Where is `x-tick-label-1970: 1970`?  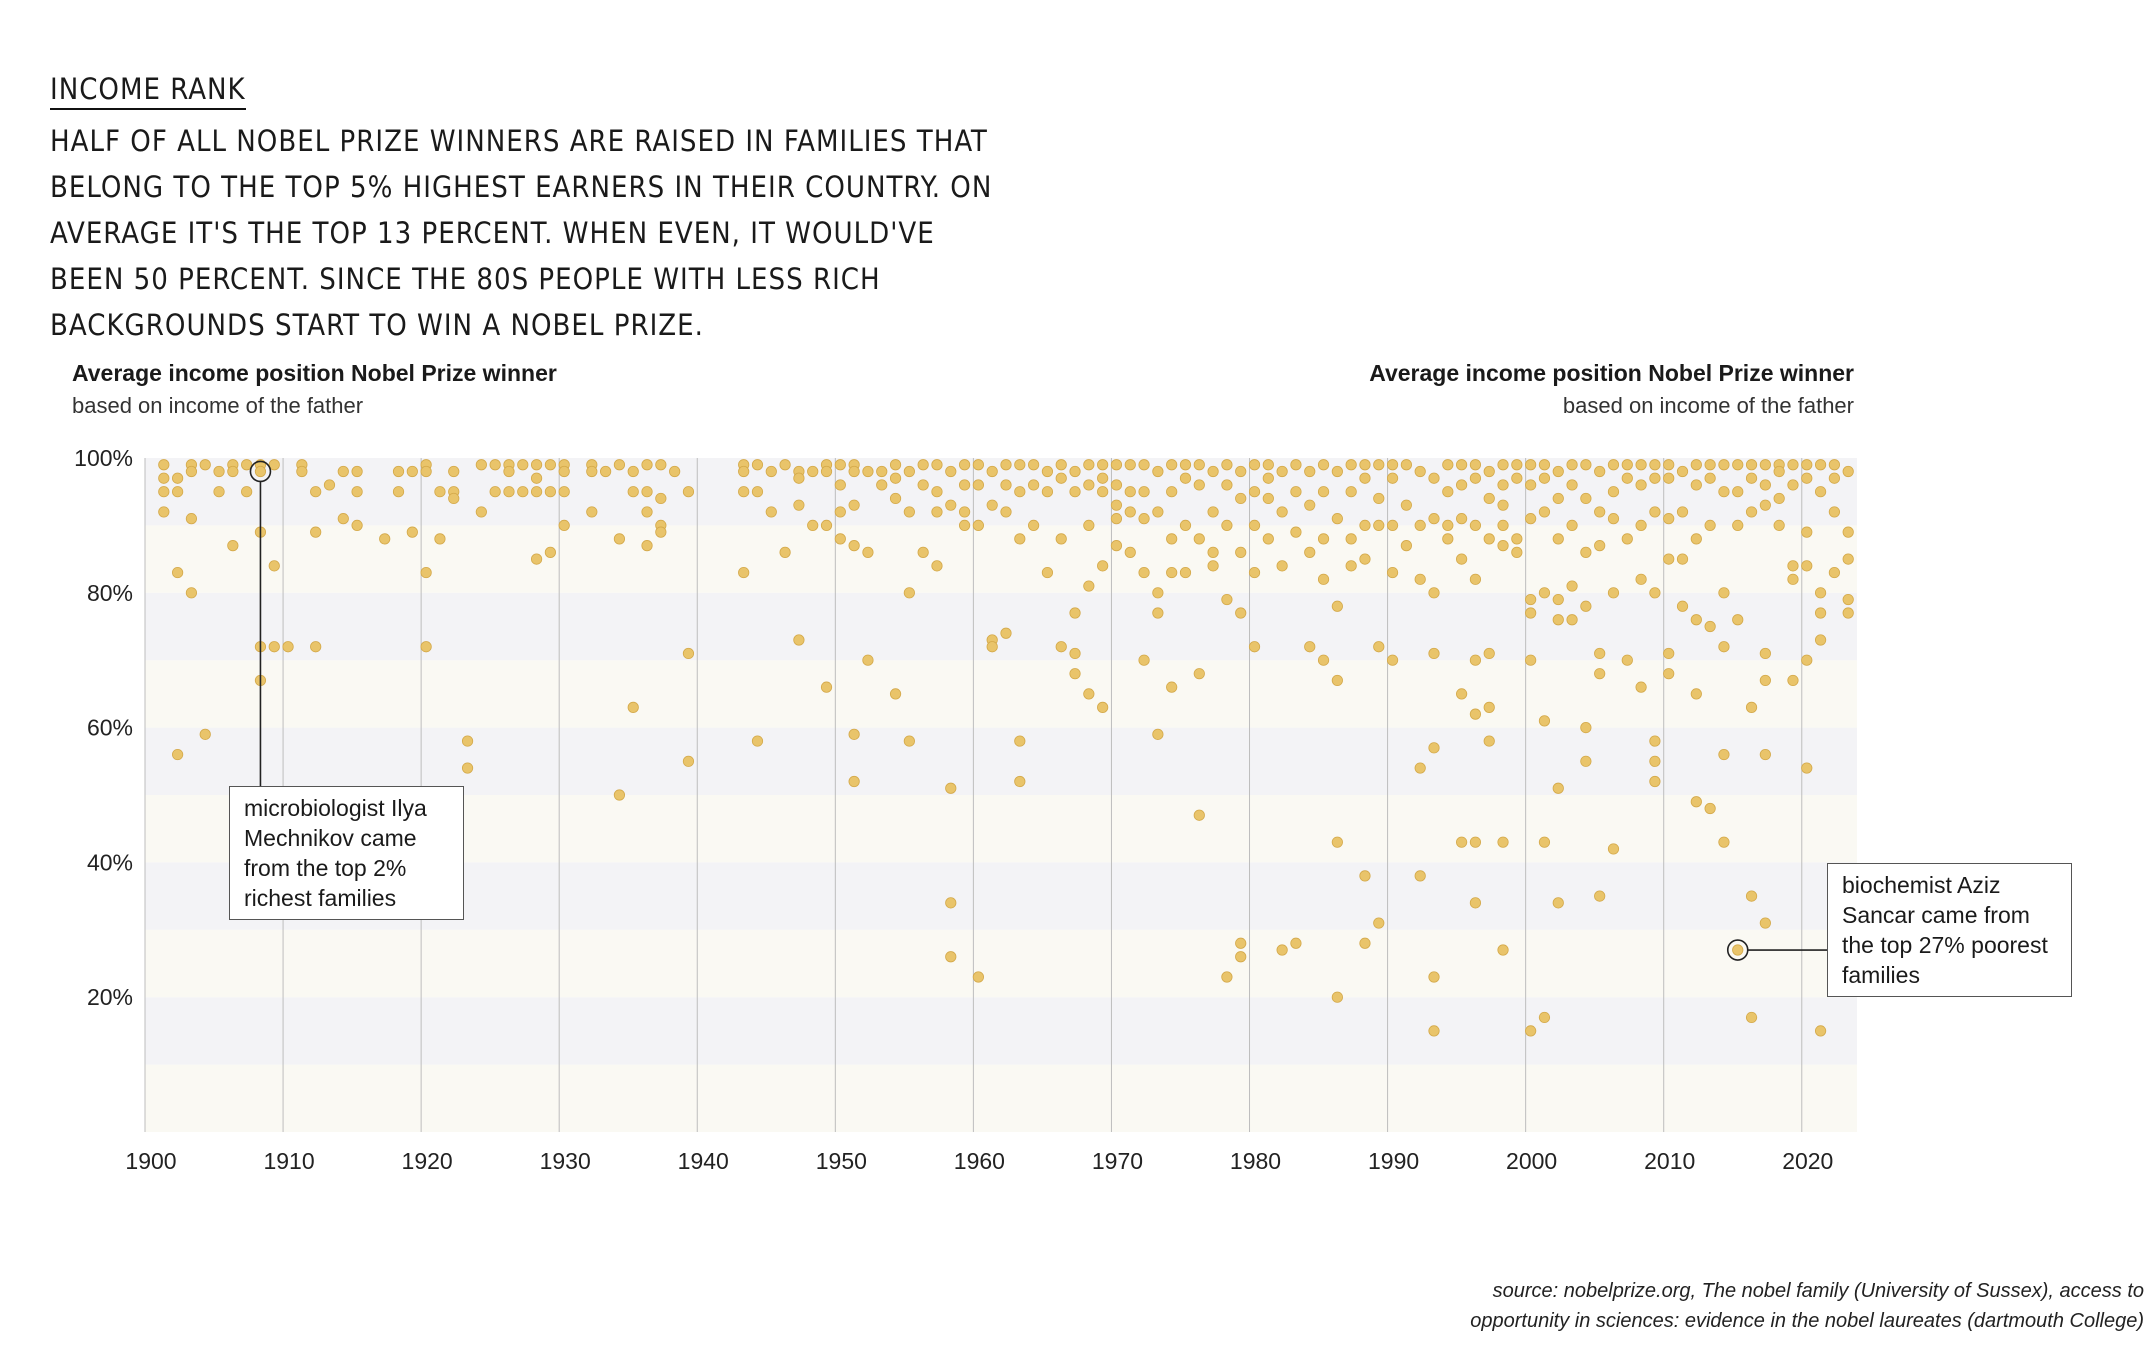
x-tick-label-1970: 1970 is located at coordinates (1117, 1161).